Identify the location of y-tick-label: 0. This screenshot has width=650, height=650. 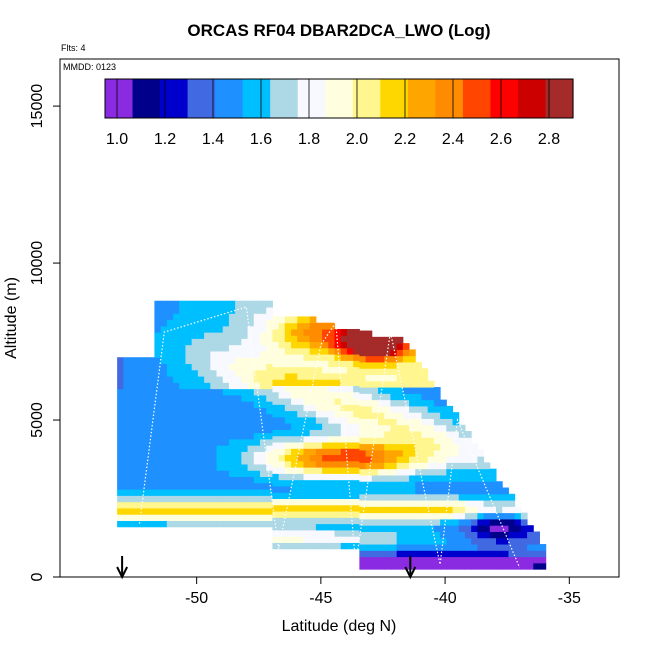
(37, 576).